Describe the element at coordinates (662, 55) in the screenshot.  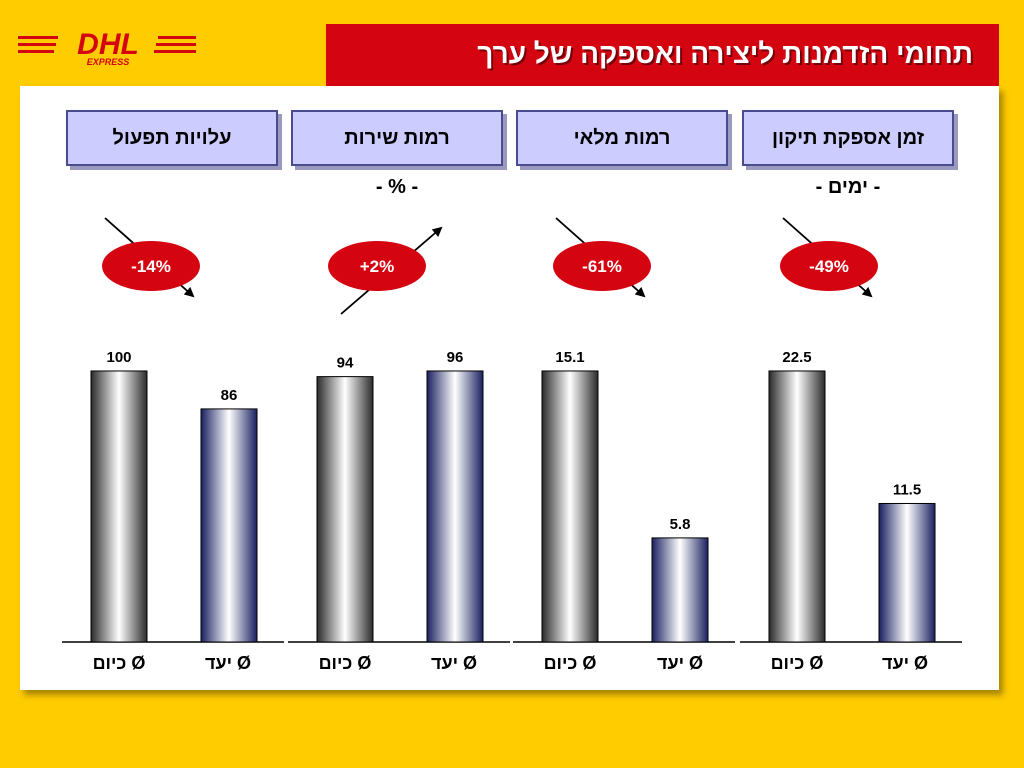
I see `page-title: תחומי הזדמנות ליצירה ואספקה של ערך` at that location.